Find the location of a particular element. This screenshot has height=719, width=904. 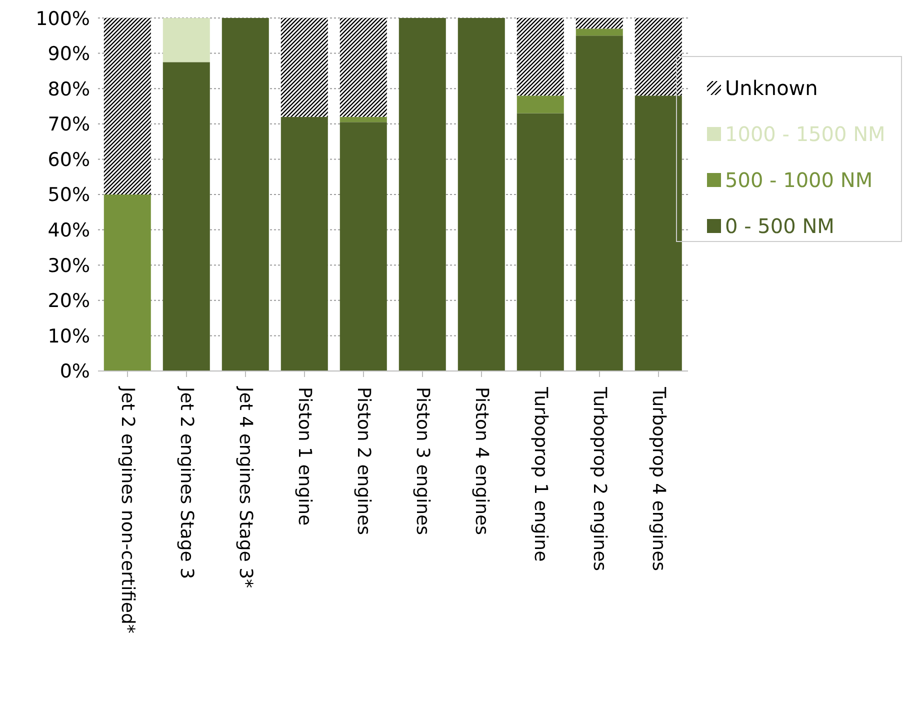

x-tick-label: Piston 2 engines is located at coordinates (363, 461).